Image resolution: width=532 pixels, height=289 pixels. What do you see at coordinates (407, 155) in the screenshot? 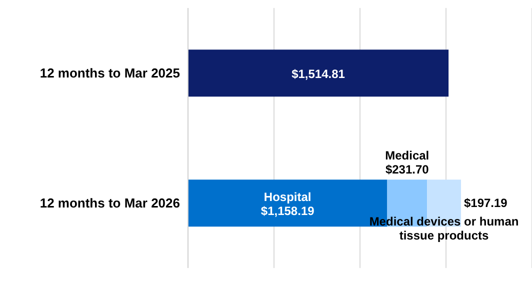
I see `series-label: Medical` at bounding box center [407, 155].